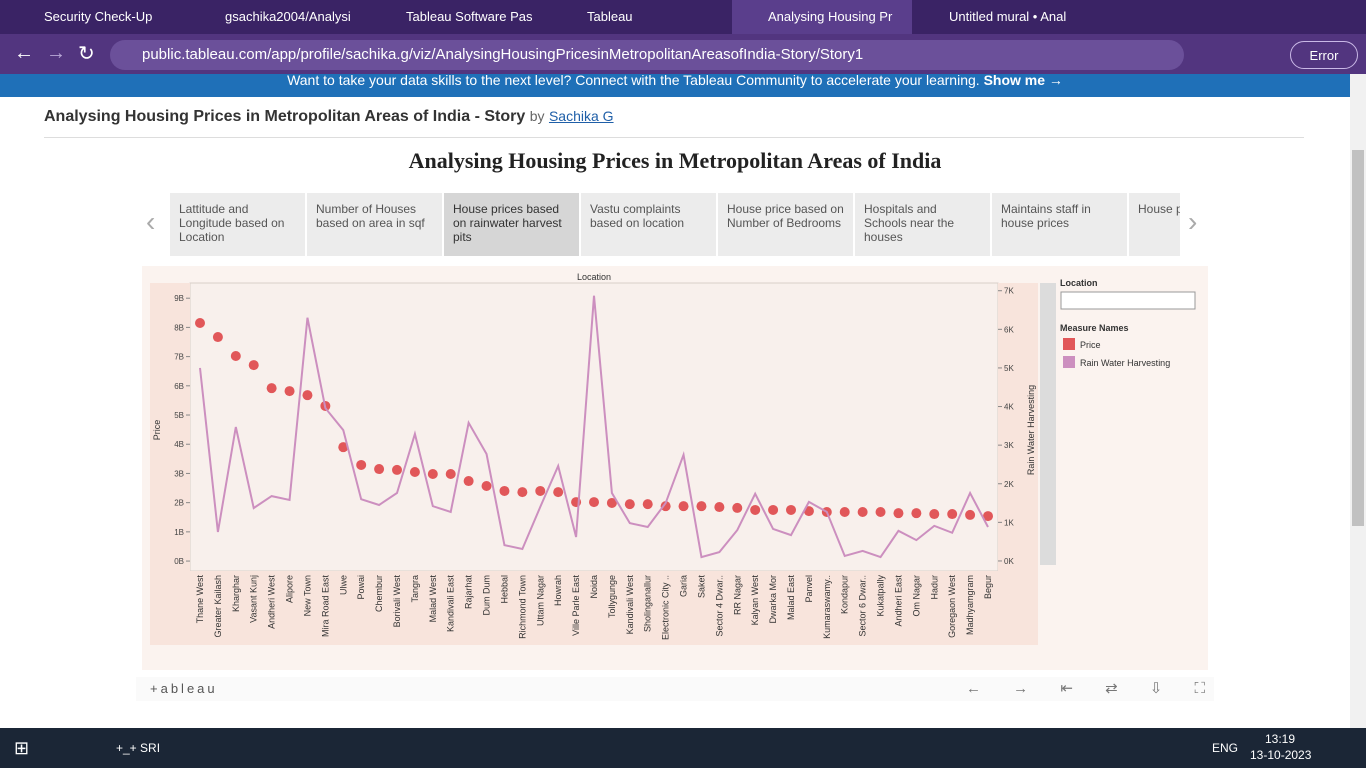 Image resolution: width=1366 pixels, height=768 pixels. What do you see at coordinates (610, 16) in the screenshot?
I see `browser-tab: Tableau` at bounding box center [610, 16].